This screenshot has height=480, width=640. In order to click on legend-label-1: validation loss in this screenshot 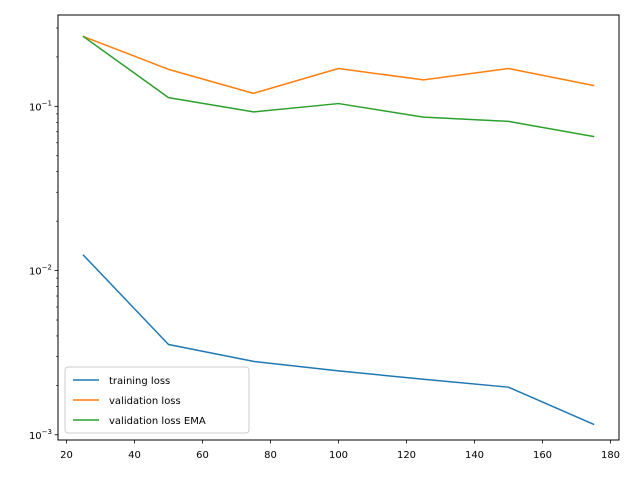, I will do `click(145, 401)`.